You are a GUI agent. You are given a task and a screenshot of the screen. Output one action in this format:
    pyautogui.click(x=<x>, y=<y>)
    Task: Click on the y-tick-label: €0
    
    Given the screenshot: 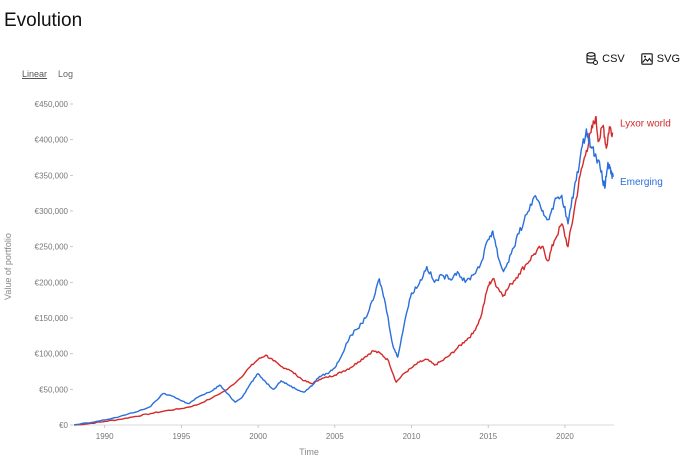 What is the action you would take?
    pyautogui.click(x=63, y=425)
    